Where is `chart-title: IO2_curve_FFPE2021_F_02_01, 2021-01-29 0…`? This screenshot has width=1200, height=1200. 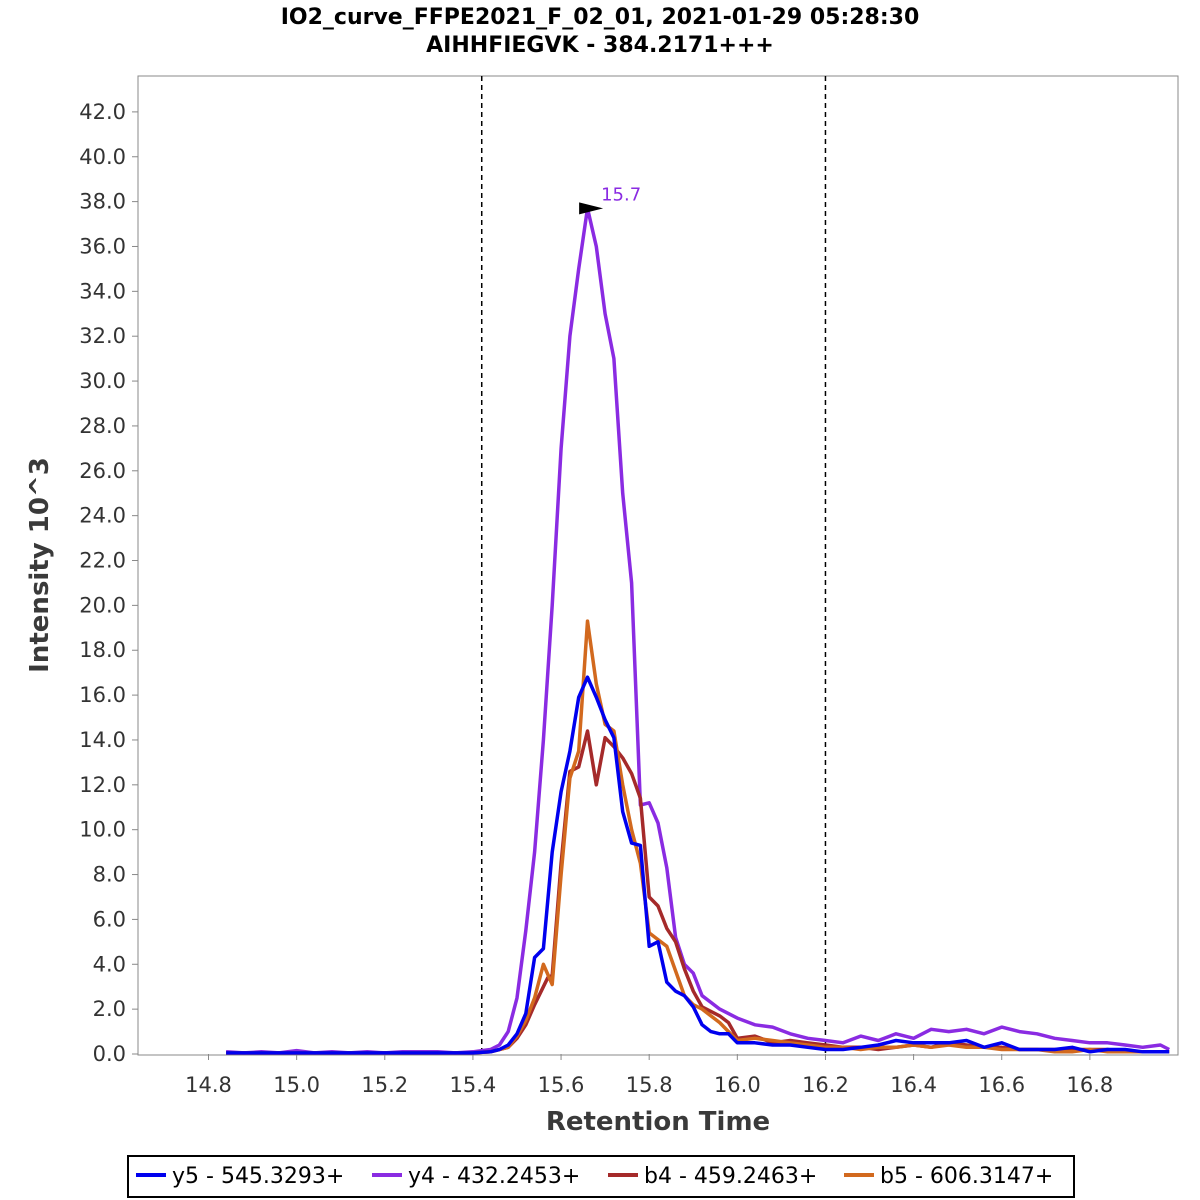
chart-title: IO2_curve_FFPE2021_F_02_01, 2021-01-29 0… is located at coordinates (600, 17).